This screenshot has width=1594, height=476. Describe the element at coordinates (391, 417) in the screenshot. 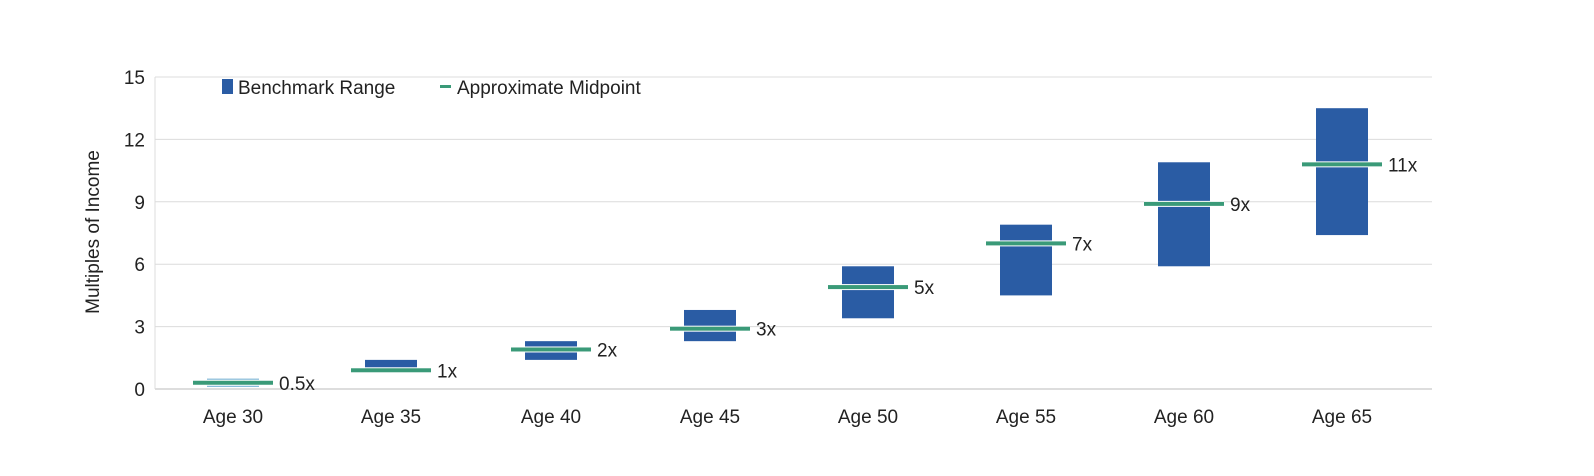

I see `x-tick-label: Age 35` at that location.